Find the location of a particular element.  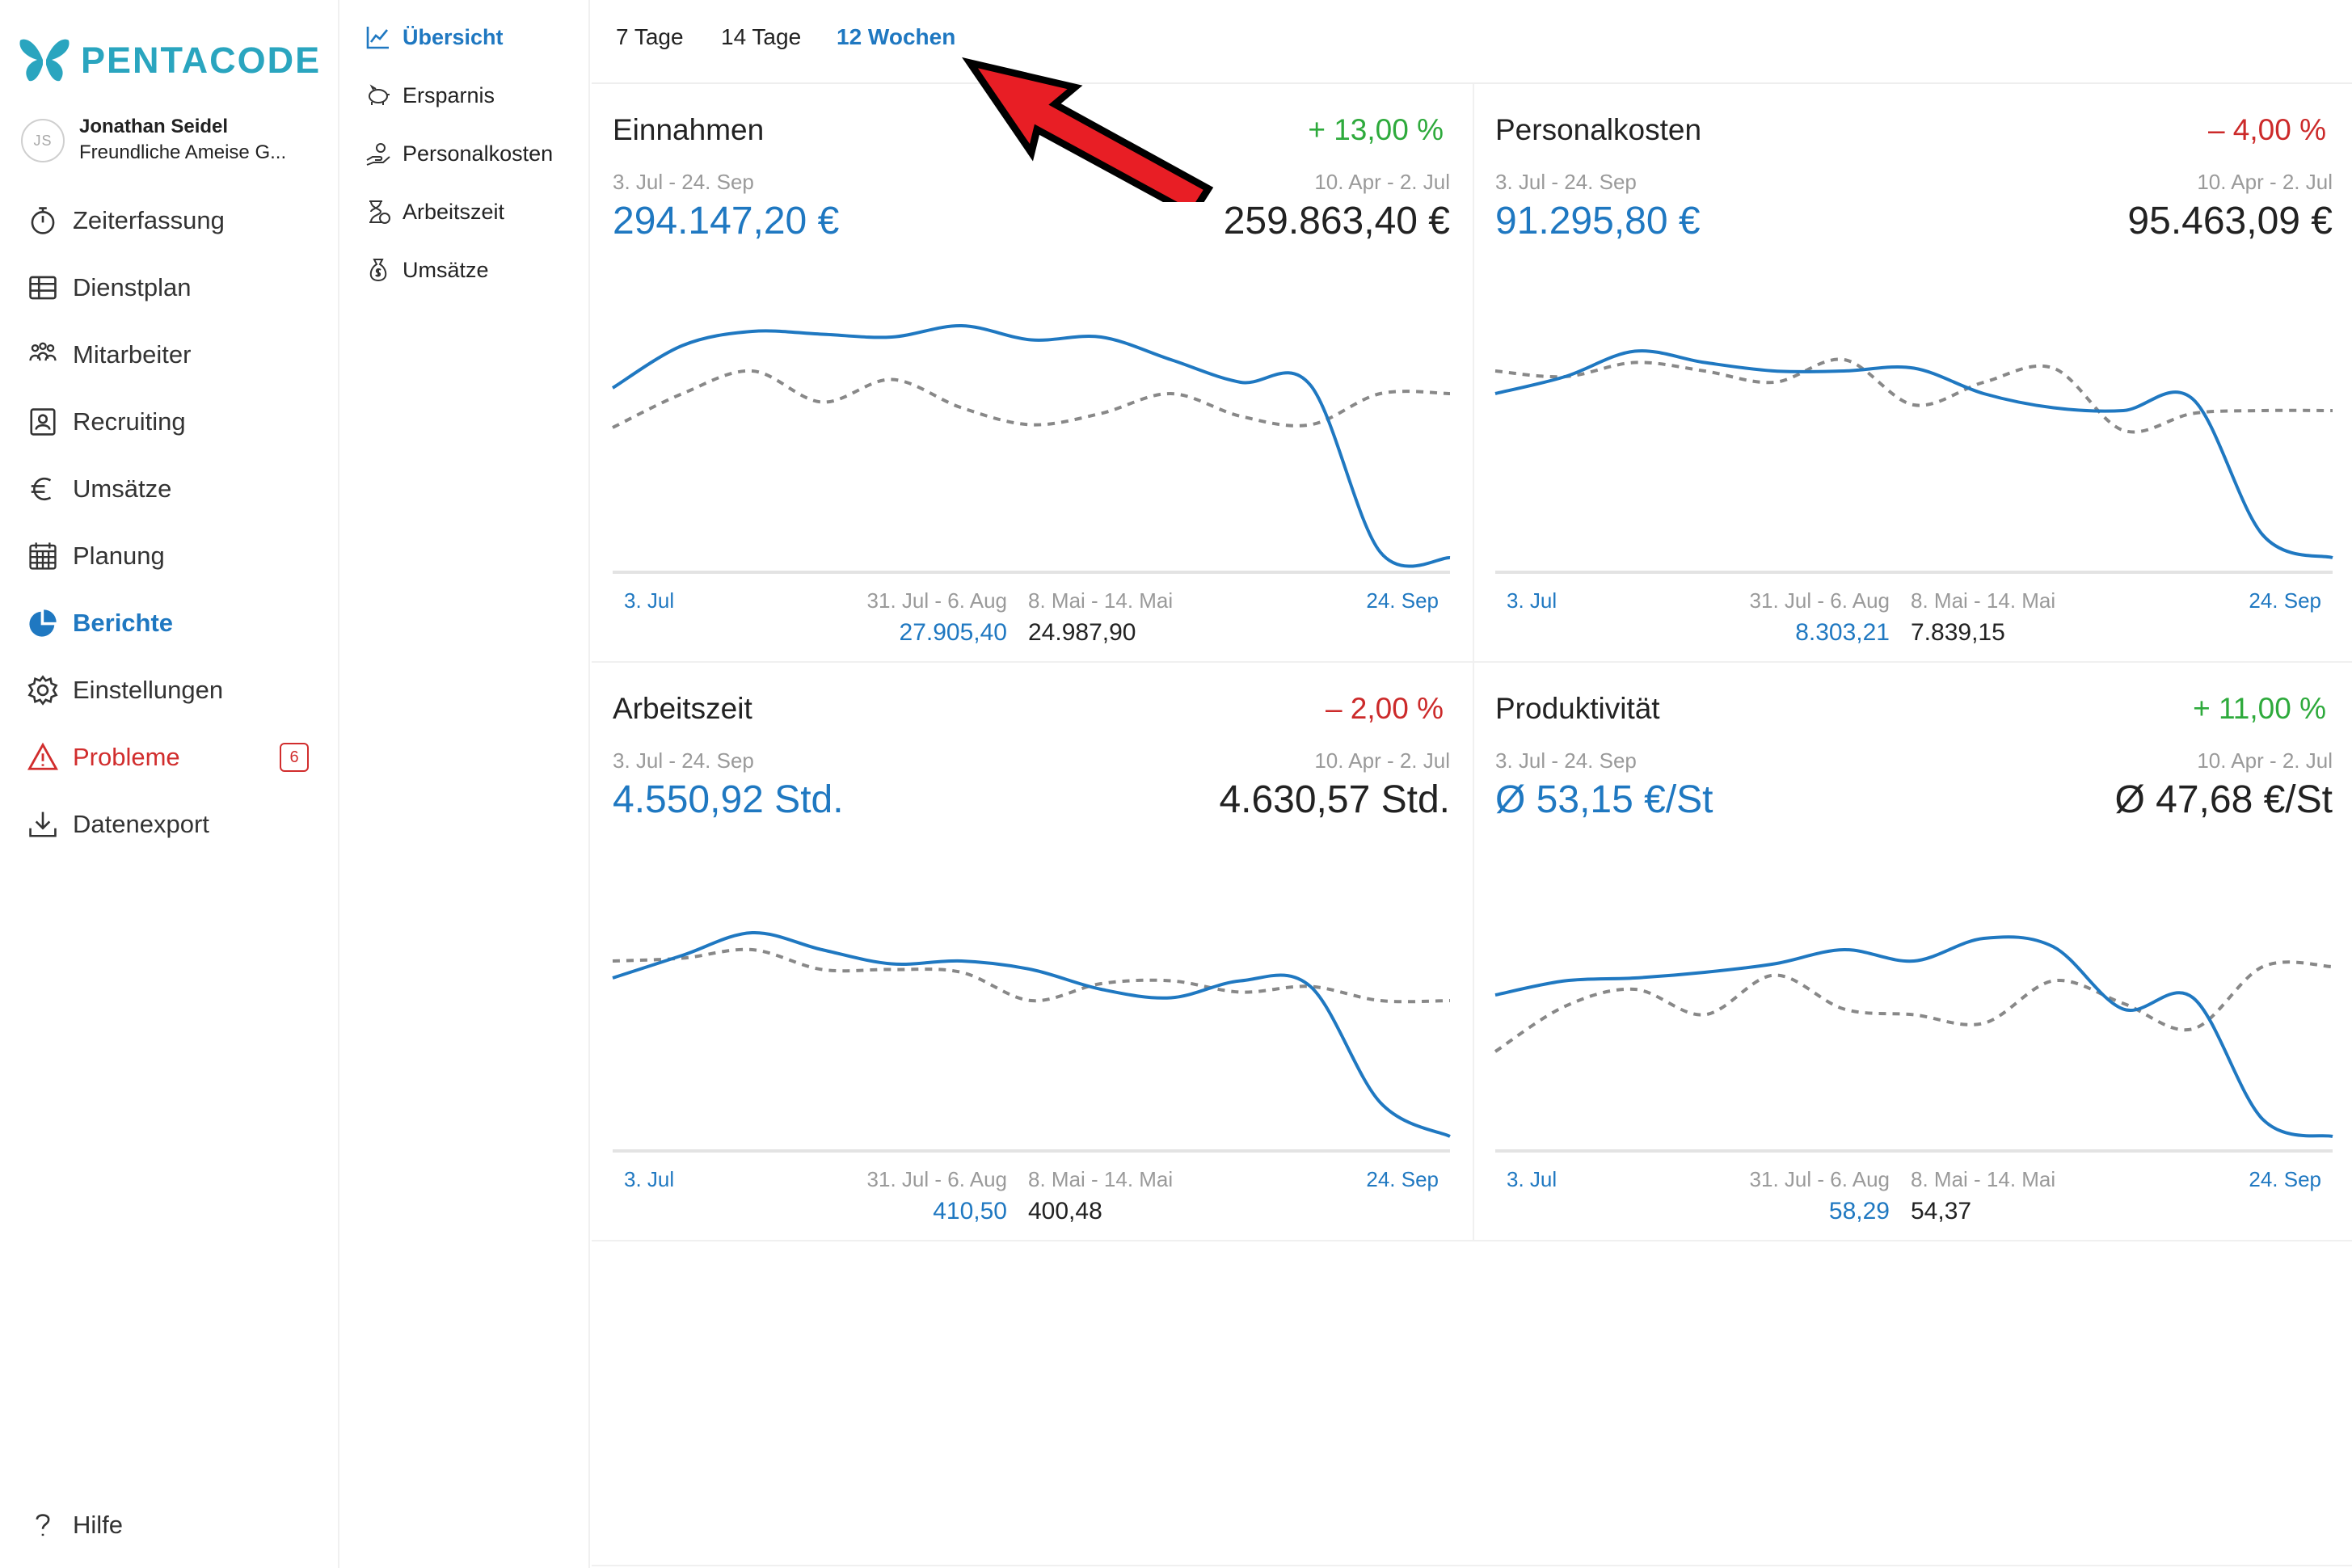

subnav-item-label: Arbeitszeit is located at coordinates (454, 211).